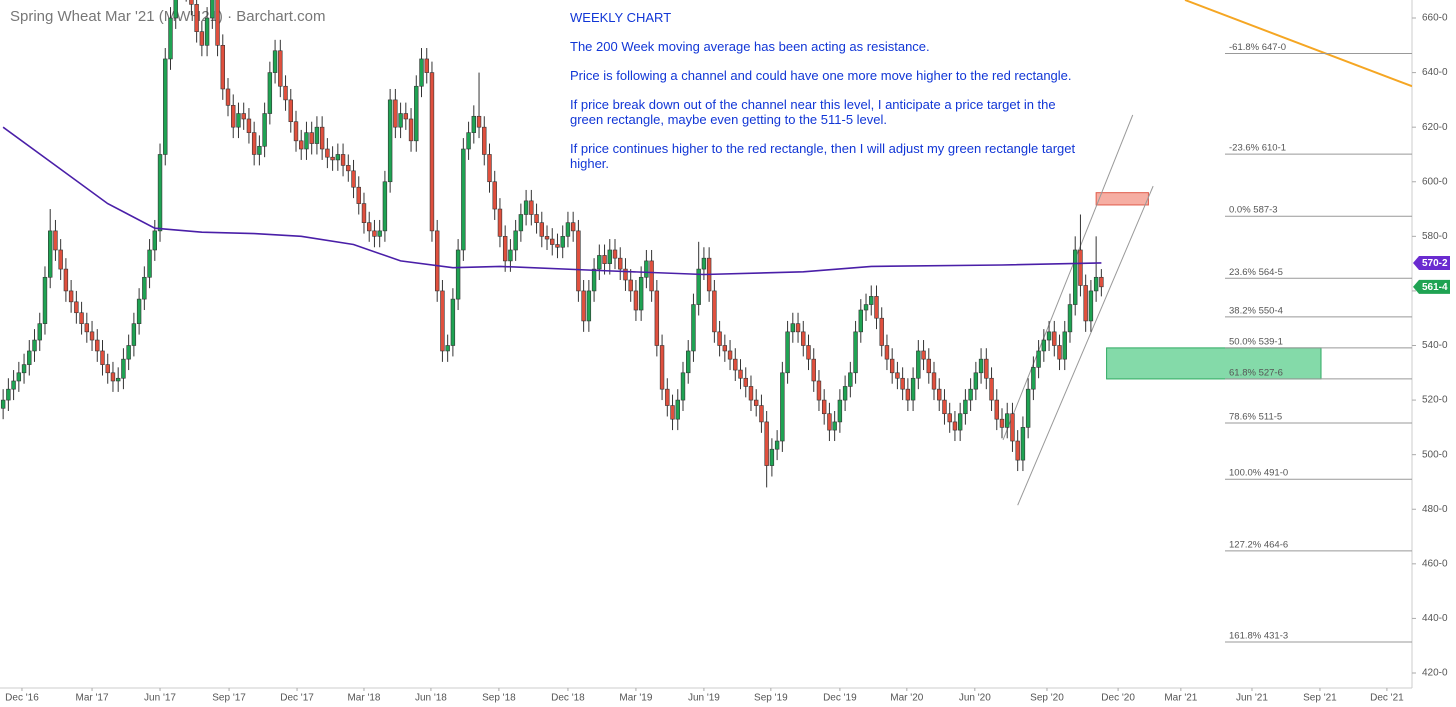 This screenshot has height=707, width=1456. Describe the element at coordinates (1257, 148) in the screenshot. I see `fib-label: -23.6% 610-1` at that location.